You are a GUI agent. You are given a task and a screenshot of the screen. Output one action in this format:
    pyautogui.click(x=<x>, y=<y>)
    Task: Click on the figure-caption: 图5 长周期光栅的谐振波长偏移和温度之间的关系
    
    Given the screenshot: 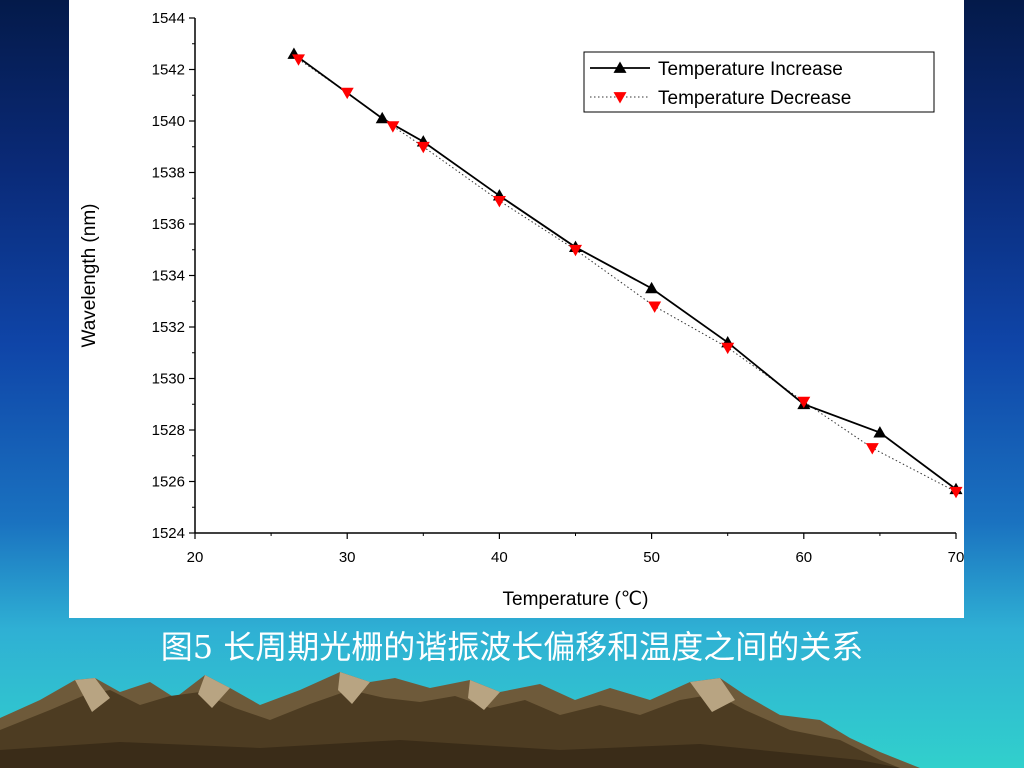 What is the action you would take?
    pyautogui.click(x=512, y=647)
    